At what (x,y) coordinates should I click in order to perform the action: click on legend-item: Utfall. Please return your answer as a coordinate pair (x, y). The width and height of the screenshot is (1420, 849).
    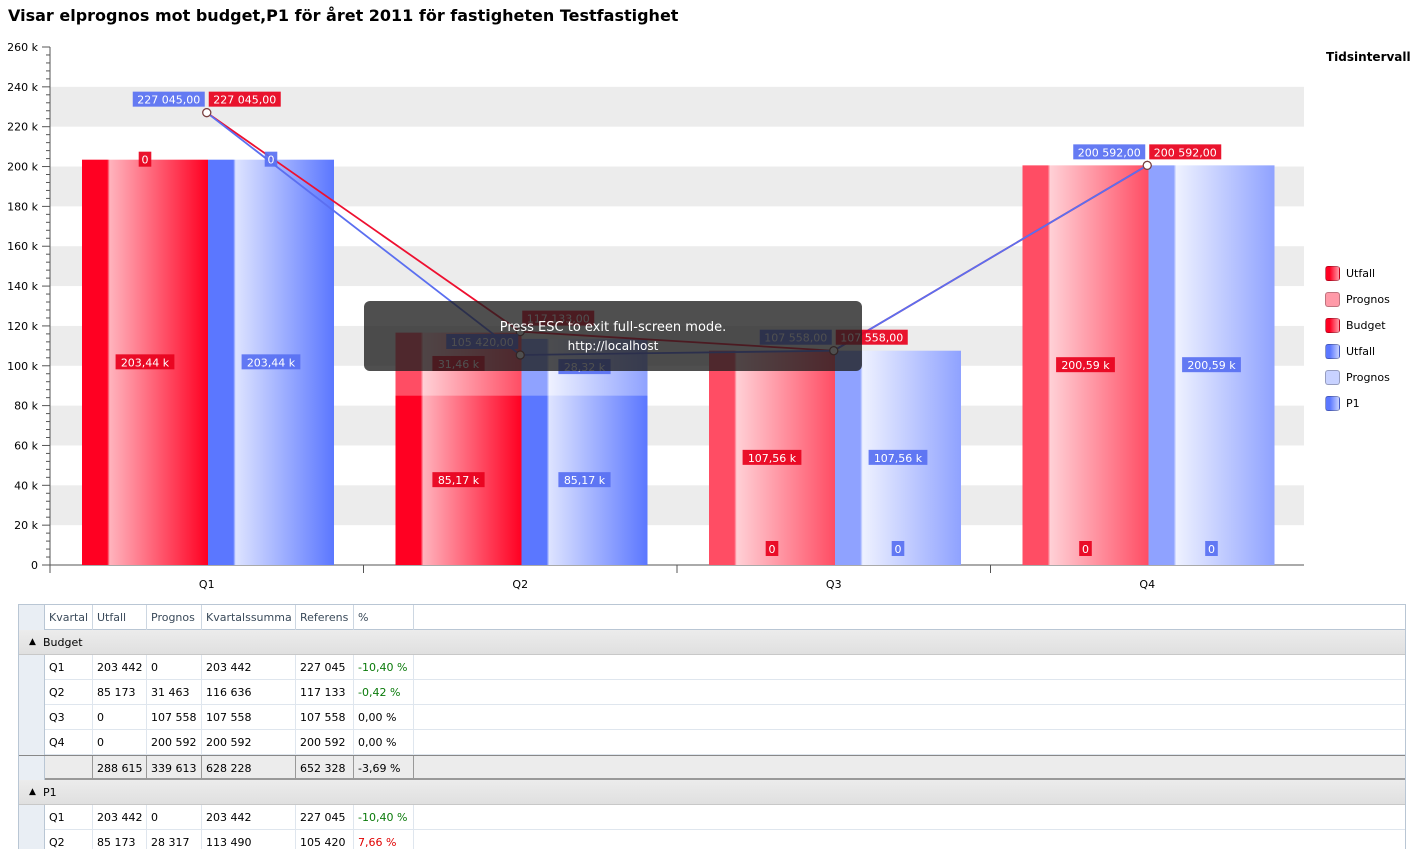
    Looking at the image, I should click on (1357, 351).